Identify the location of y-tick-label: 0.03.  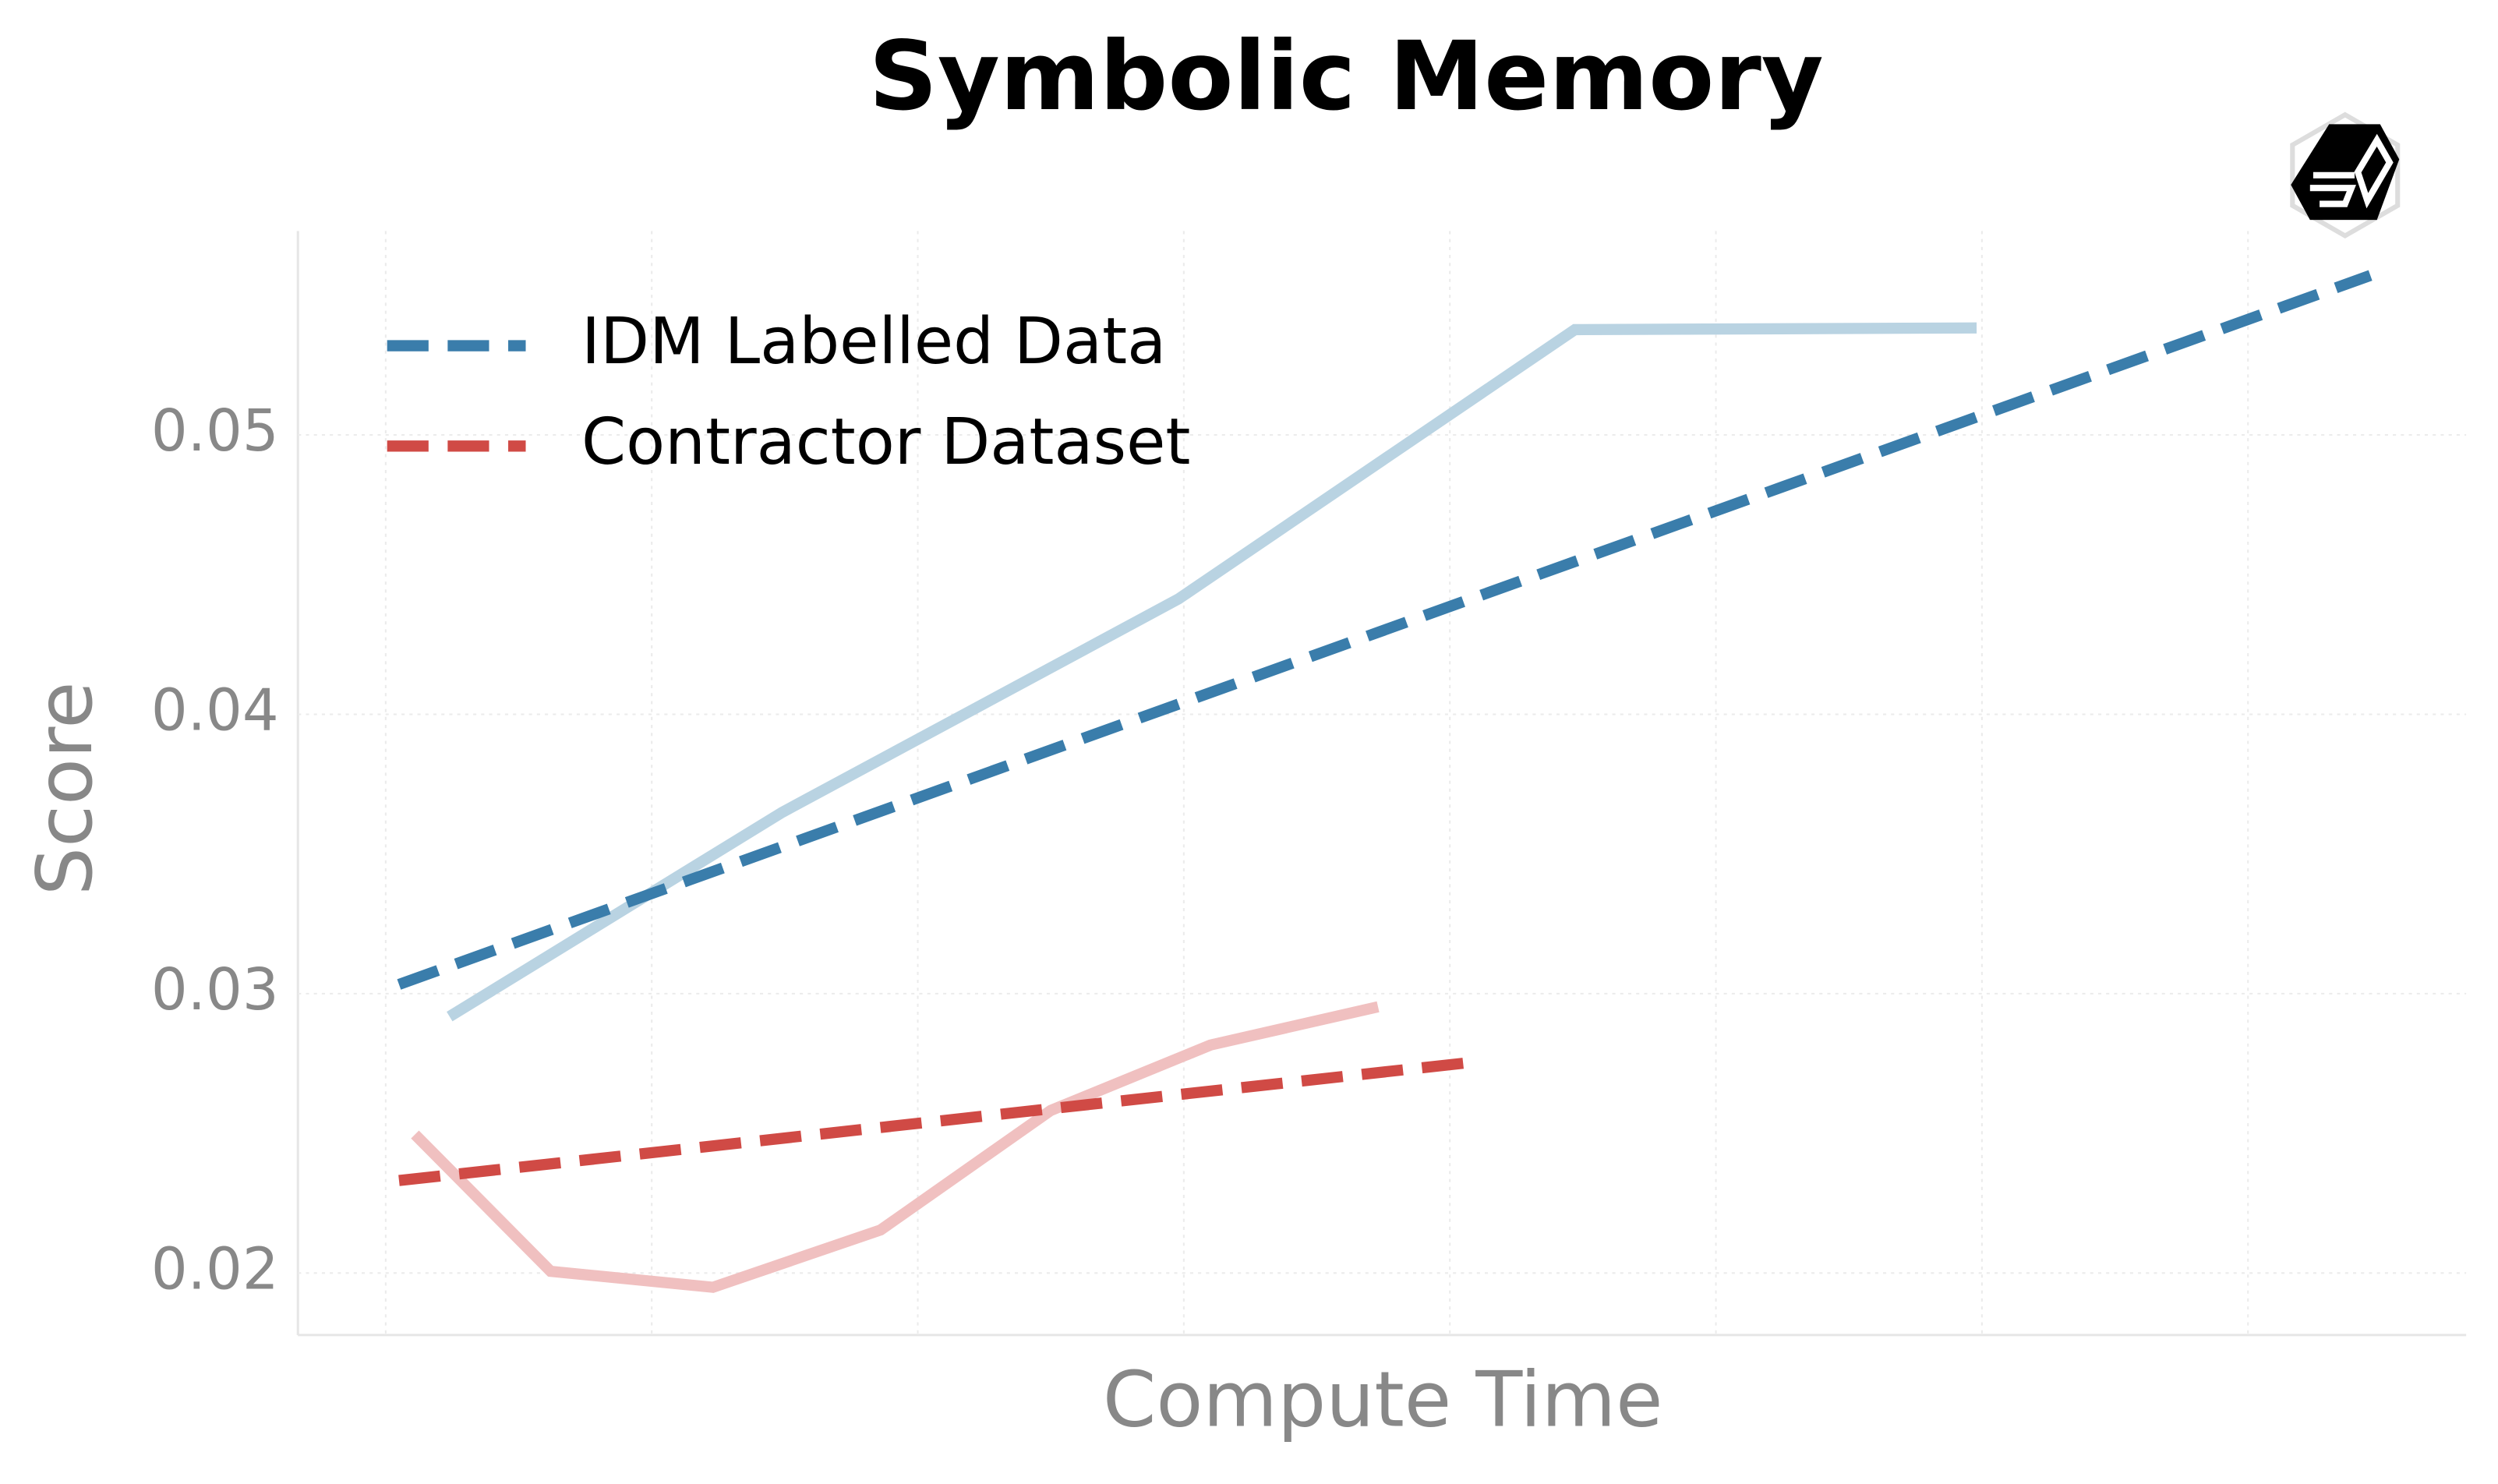
(215, 990).